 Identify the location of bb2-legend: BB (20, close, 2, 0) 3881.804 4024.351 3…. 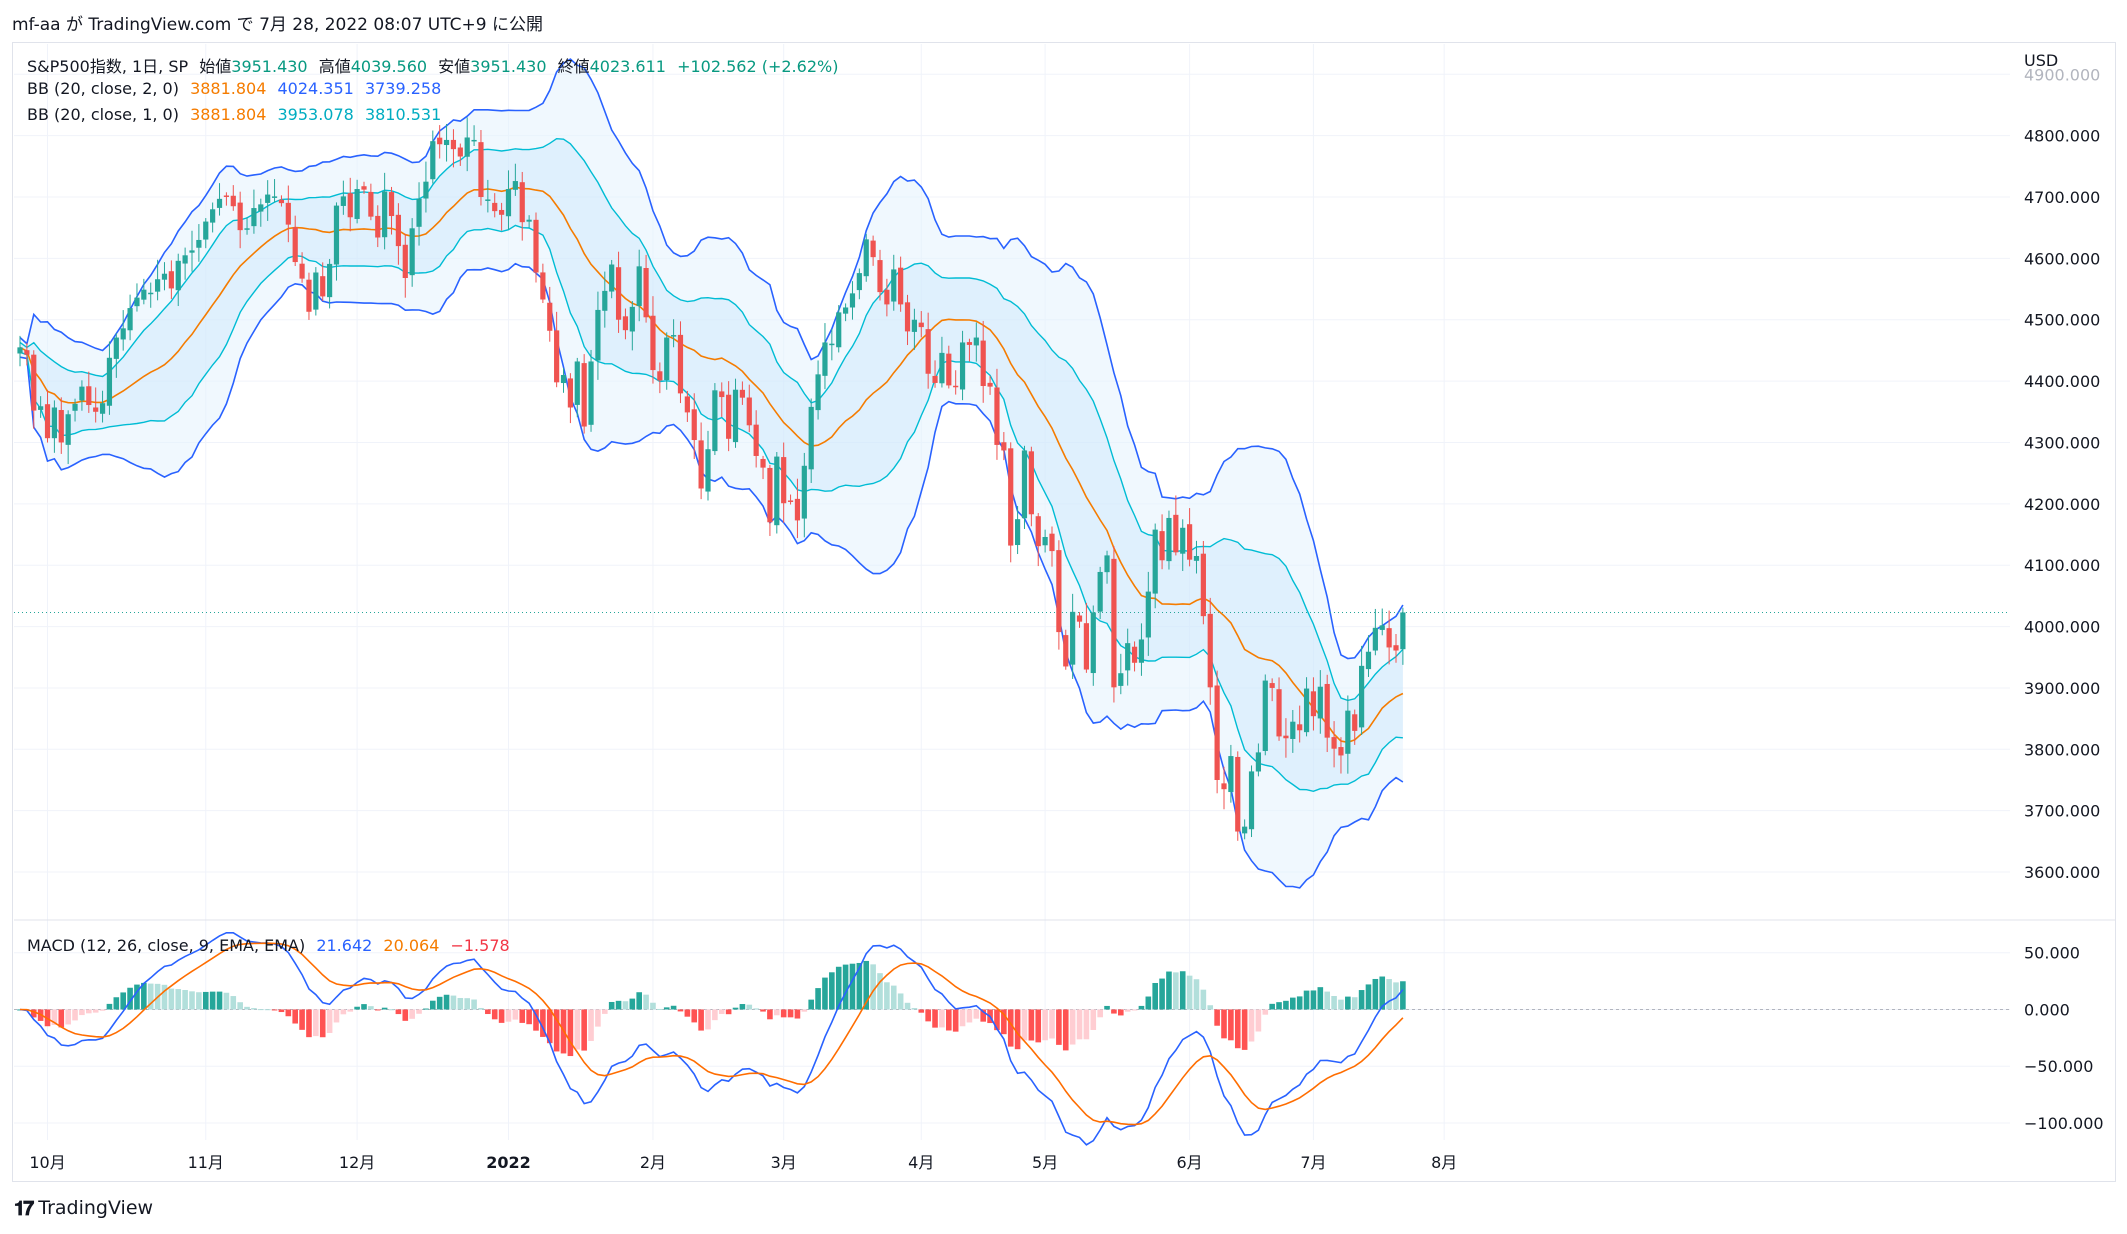
(237, 88).